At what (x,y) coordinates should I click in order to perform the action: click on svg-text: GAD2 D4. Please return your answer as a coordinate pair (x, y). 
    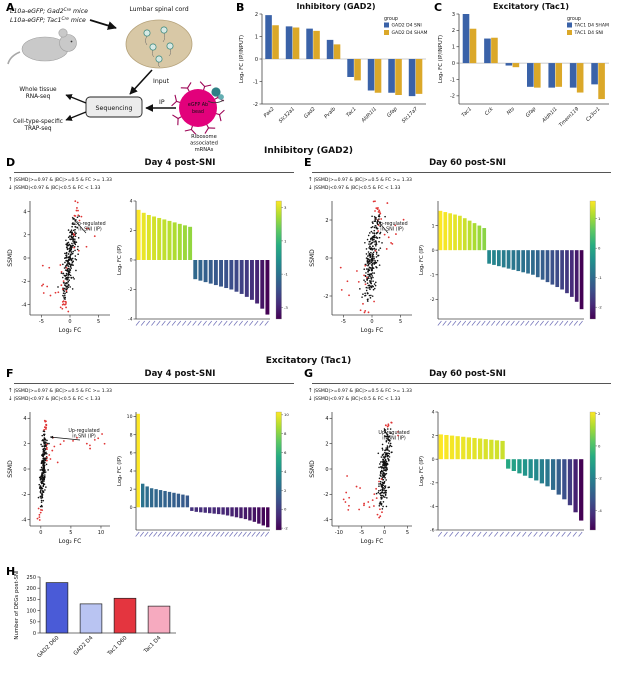
    Looking at the image, I should click on (84, 646).